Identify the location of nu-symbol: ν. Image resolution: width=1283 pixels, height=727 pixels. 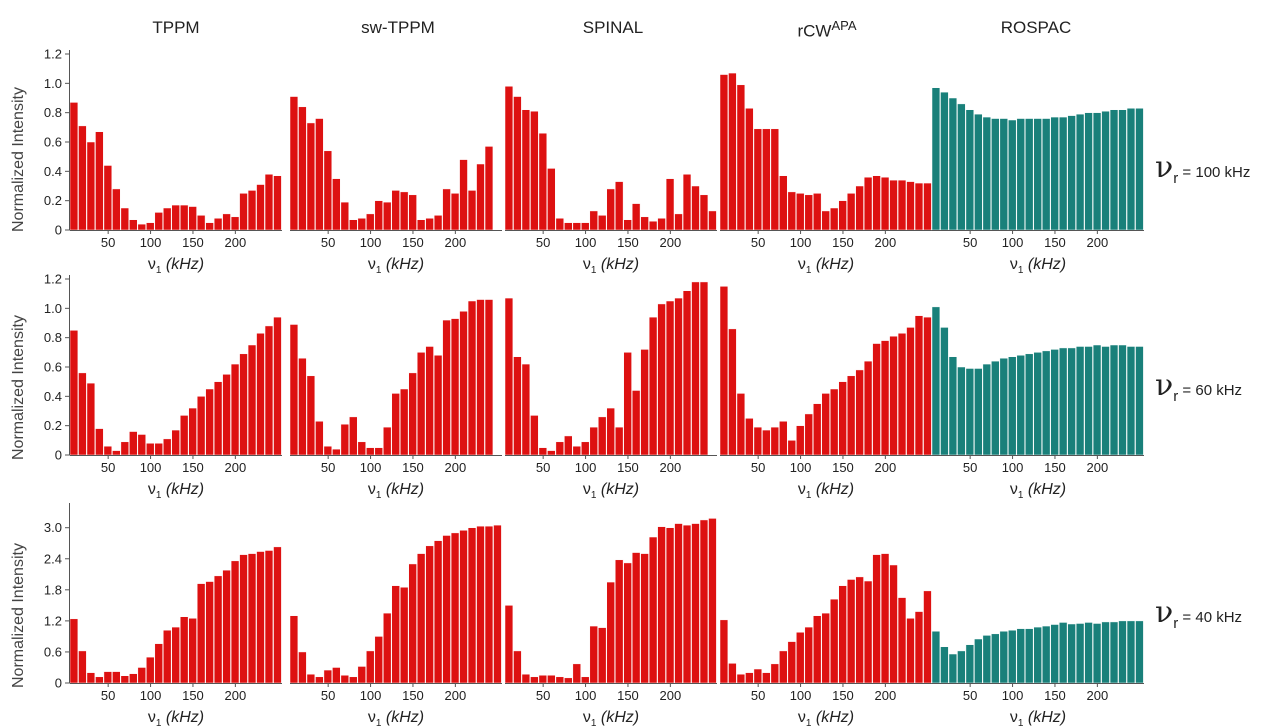
(1164, 167).